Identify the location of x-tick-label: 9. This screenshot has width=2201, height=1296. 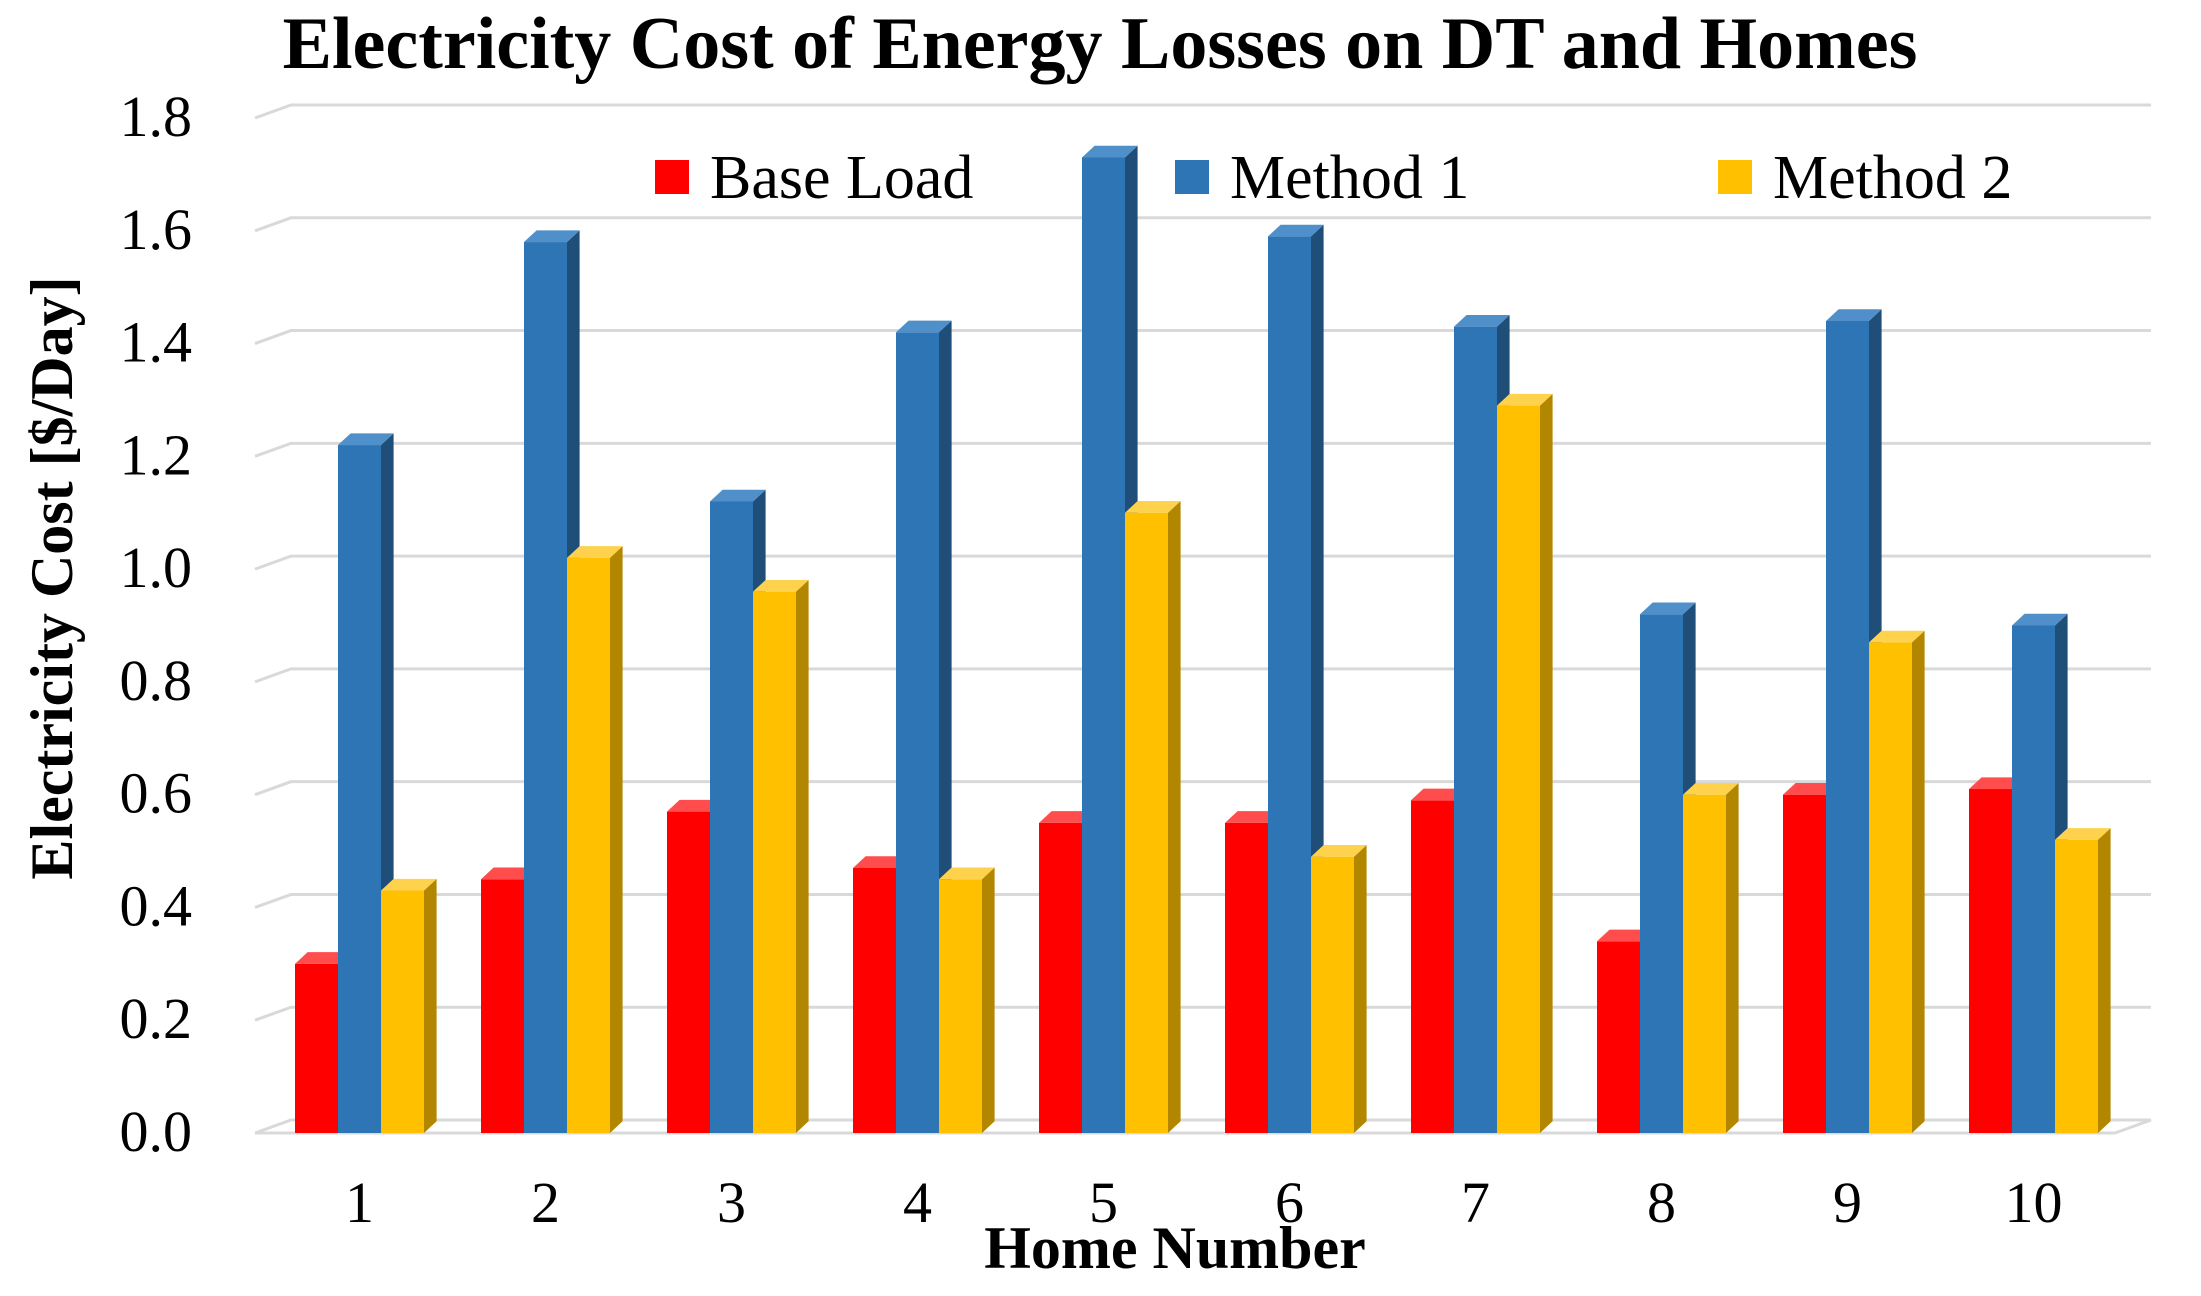
(1847, 1202).